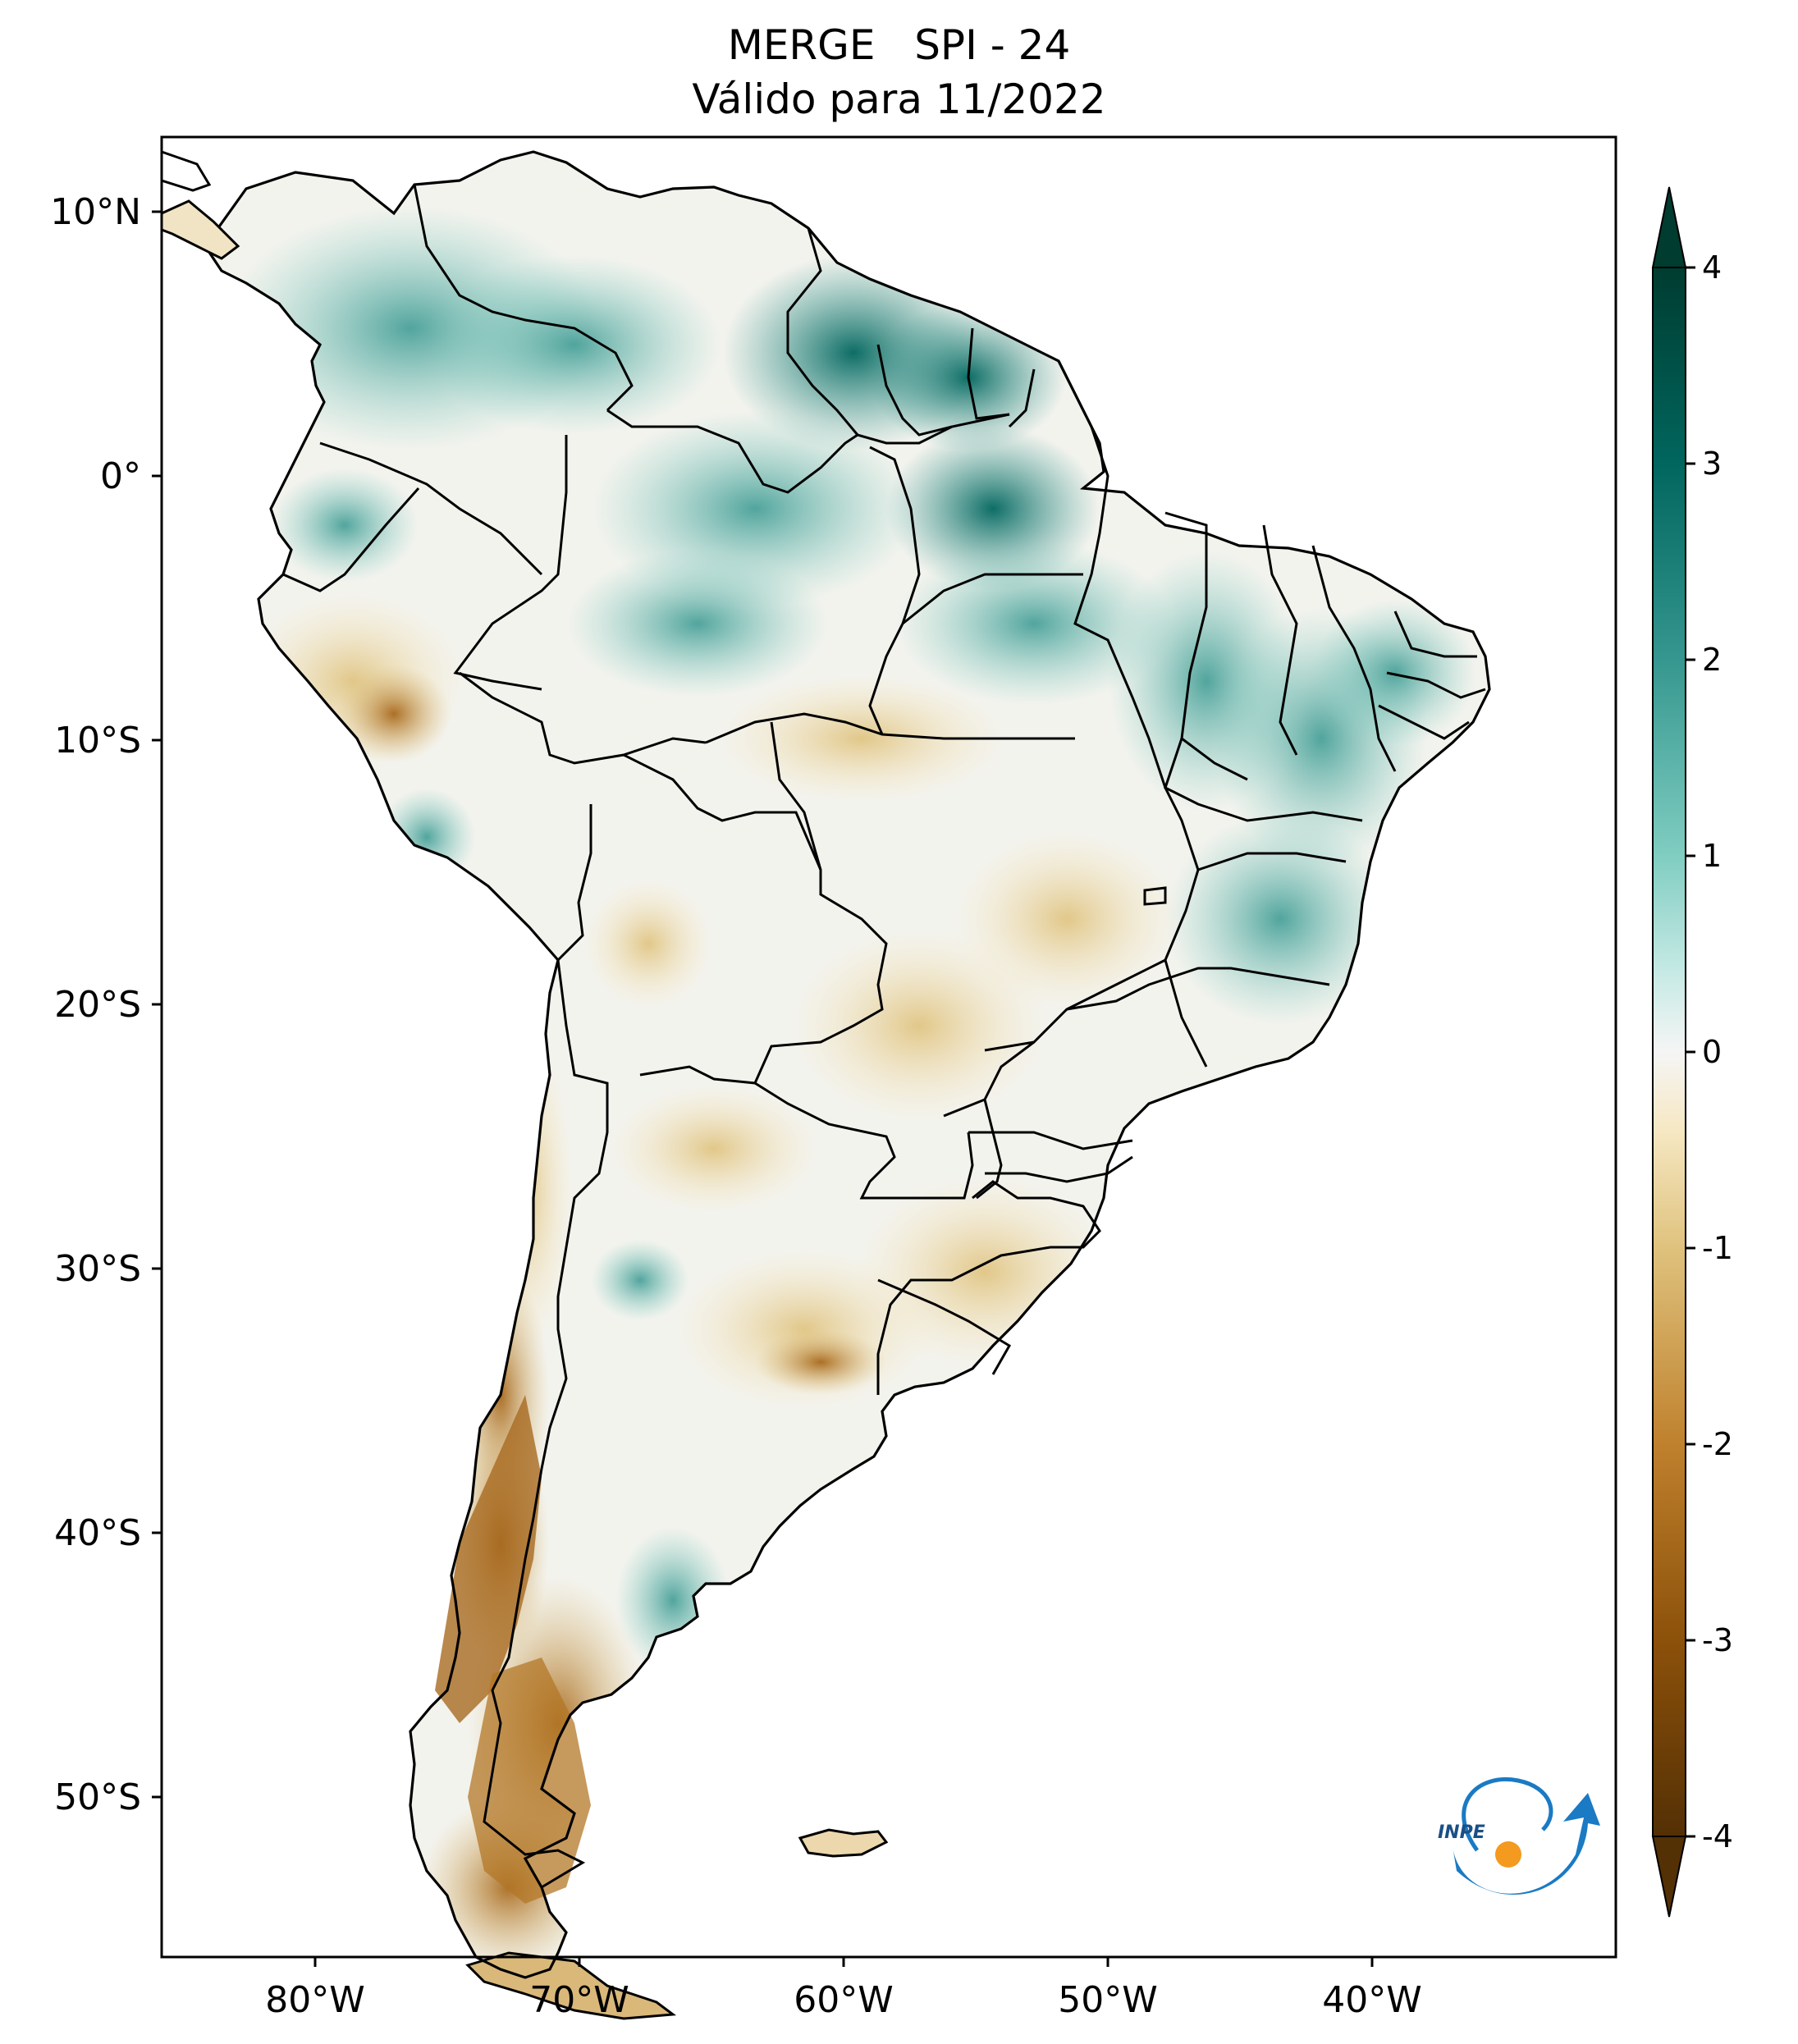  What do you see at coordinates (200, 229) in the screenshot?
I see `central-america` at bounding box center [200, 229].